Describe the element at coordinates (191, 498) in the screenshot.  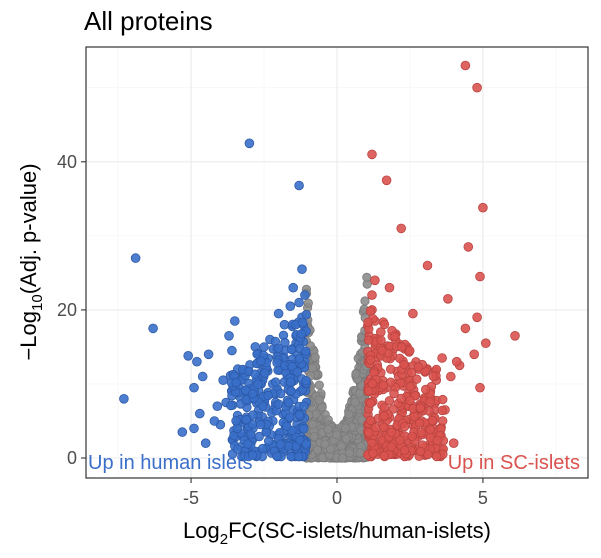
I see `x-tick-label: -5` at that location.